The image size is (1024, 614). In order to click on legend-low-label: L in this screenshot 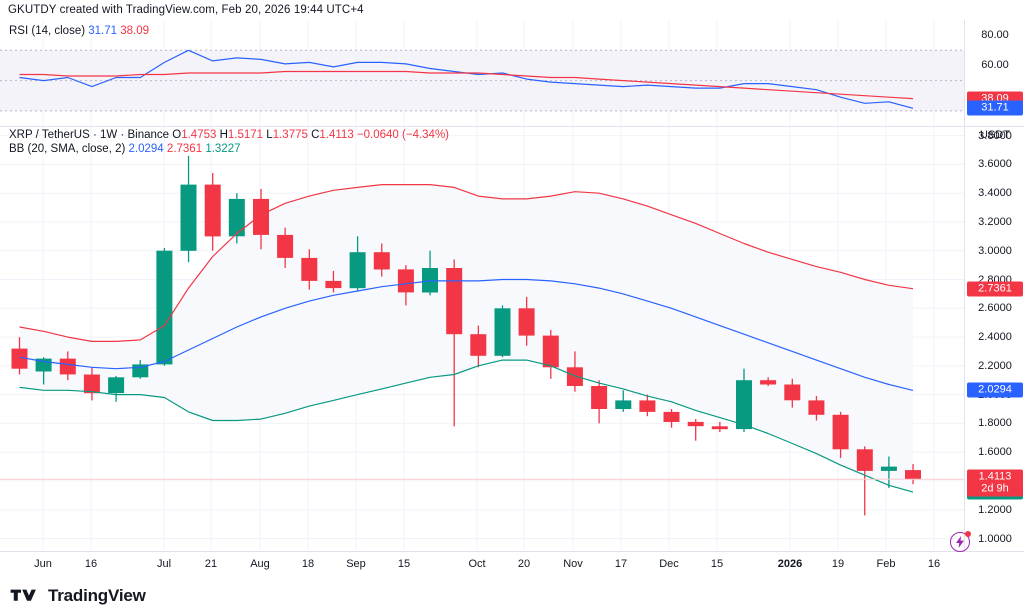, I will do `click(269, 135)`.